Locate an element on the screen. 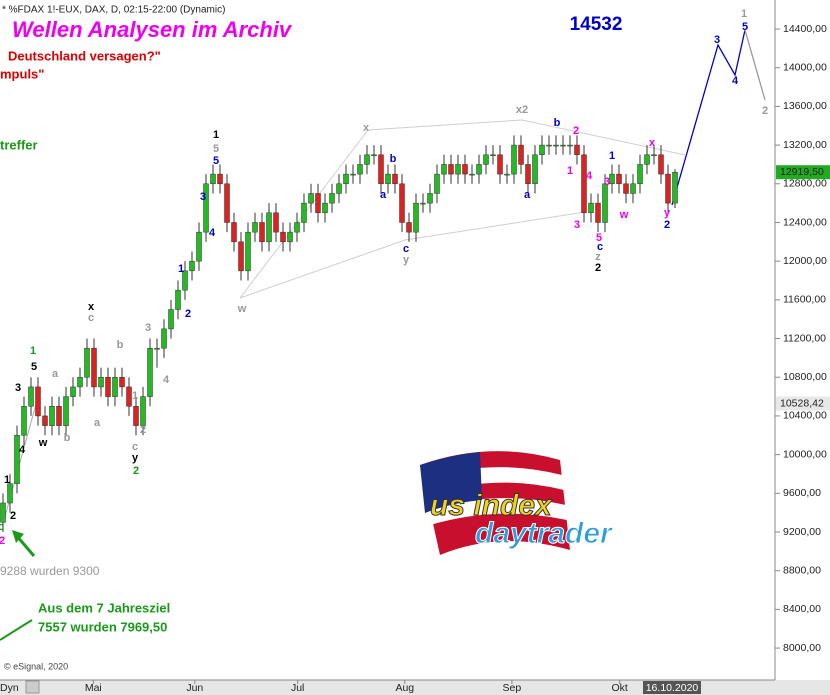 The image size is (830, 695). x-tick-label: Sep is located at coordinates (512, 688).